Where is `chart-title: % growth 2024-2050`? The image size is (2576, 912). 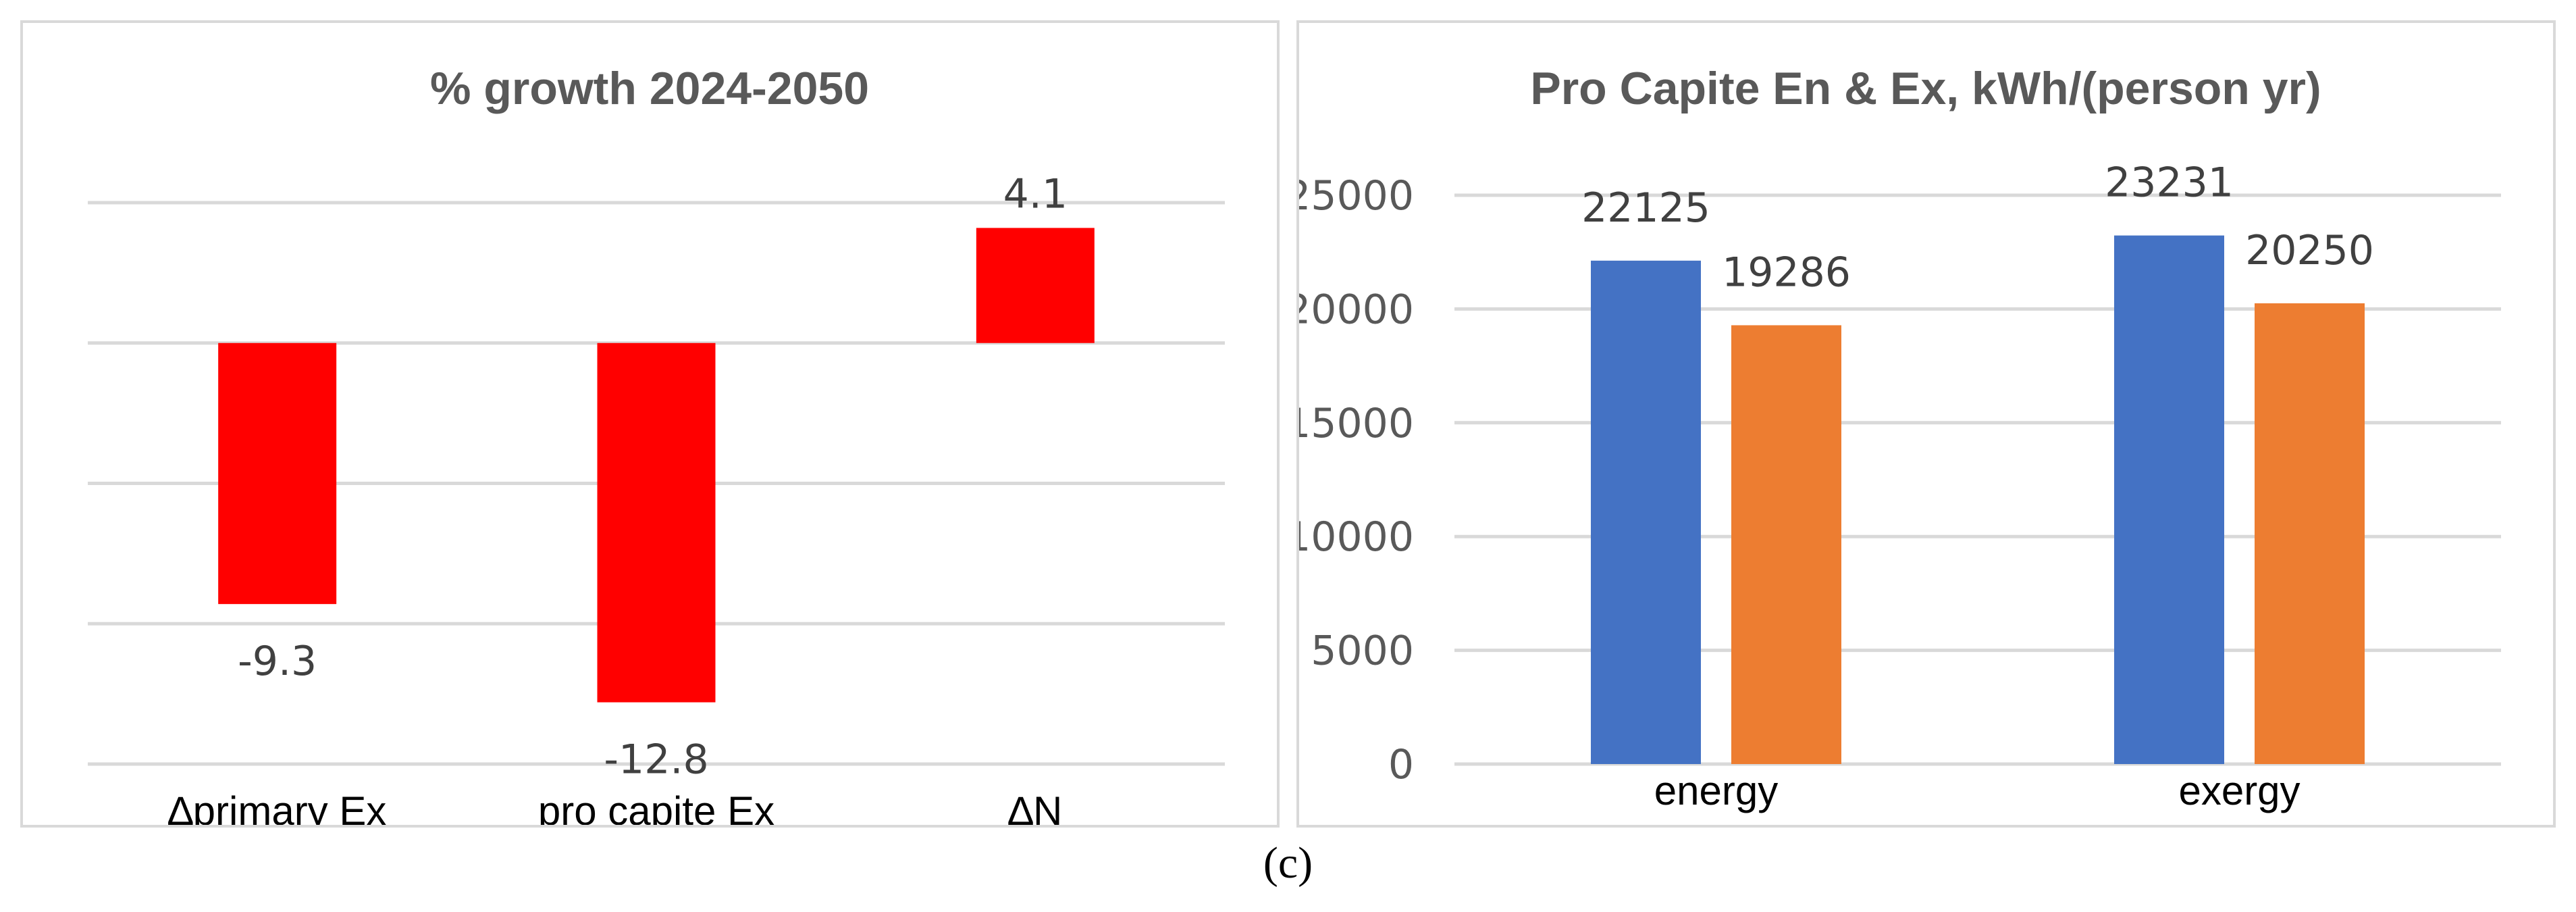 chart-title: % growth 2024-2050 is located at coordinates (649, 89).